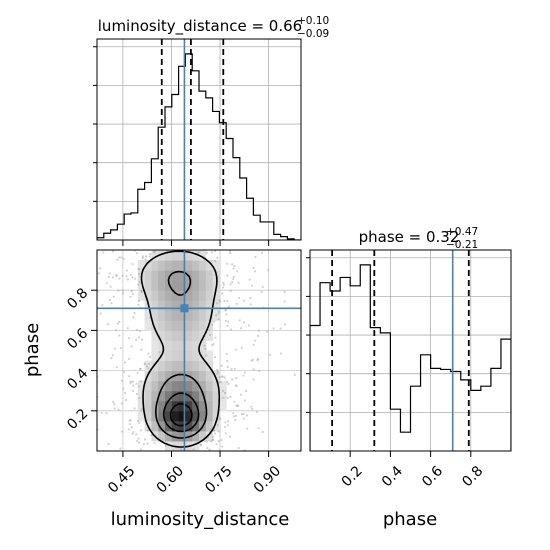  I want to click on luminosity-distance-title-sup: +0.10, so click(313, 21).